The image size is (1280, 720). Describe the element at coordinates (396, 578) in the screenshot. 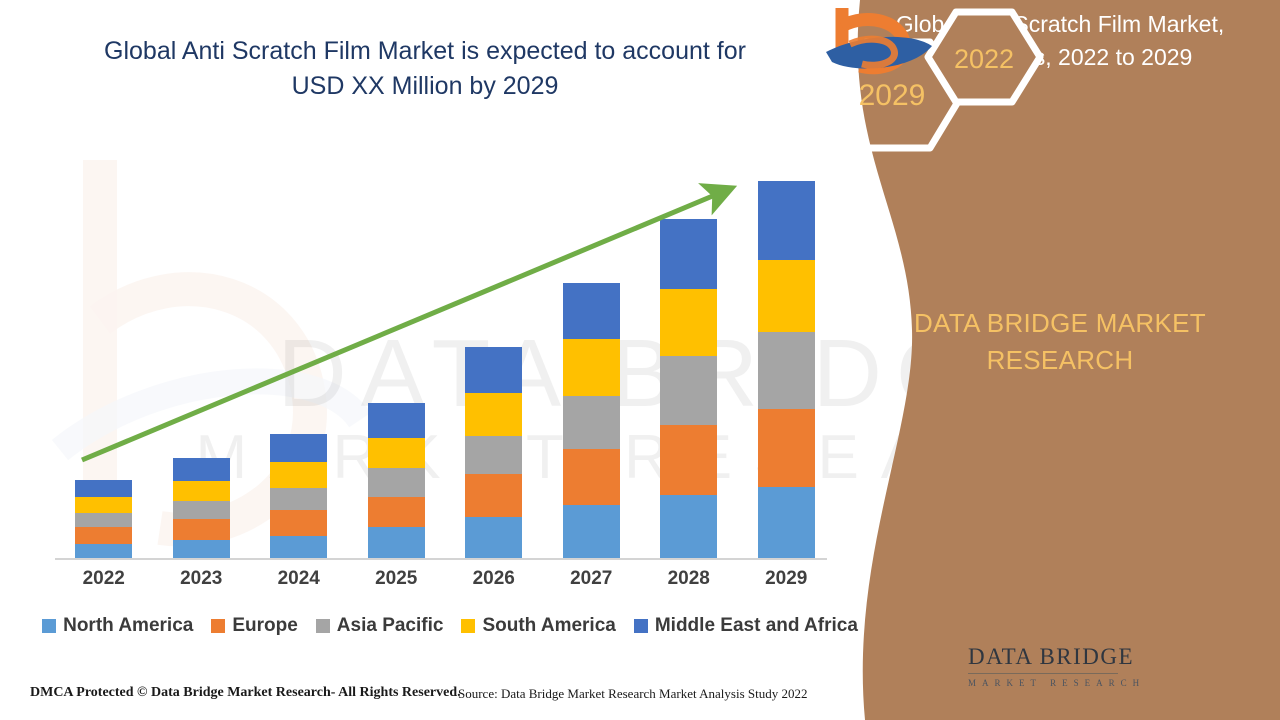

I see `x-axis-label: 2025` at that location.